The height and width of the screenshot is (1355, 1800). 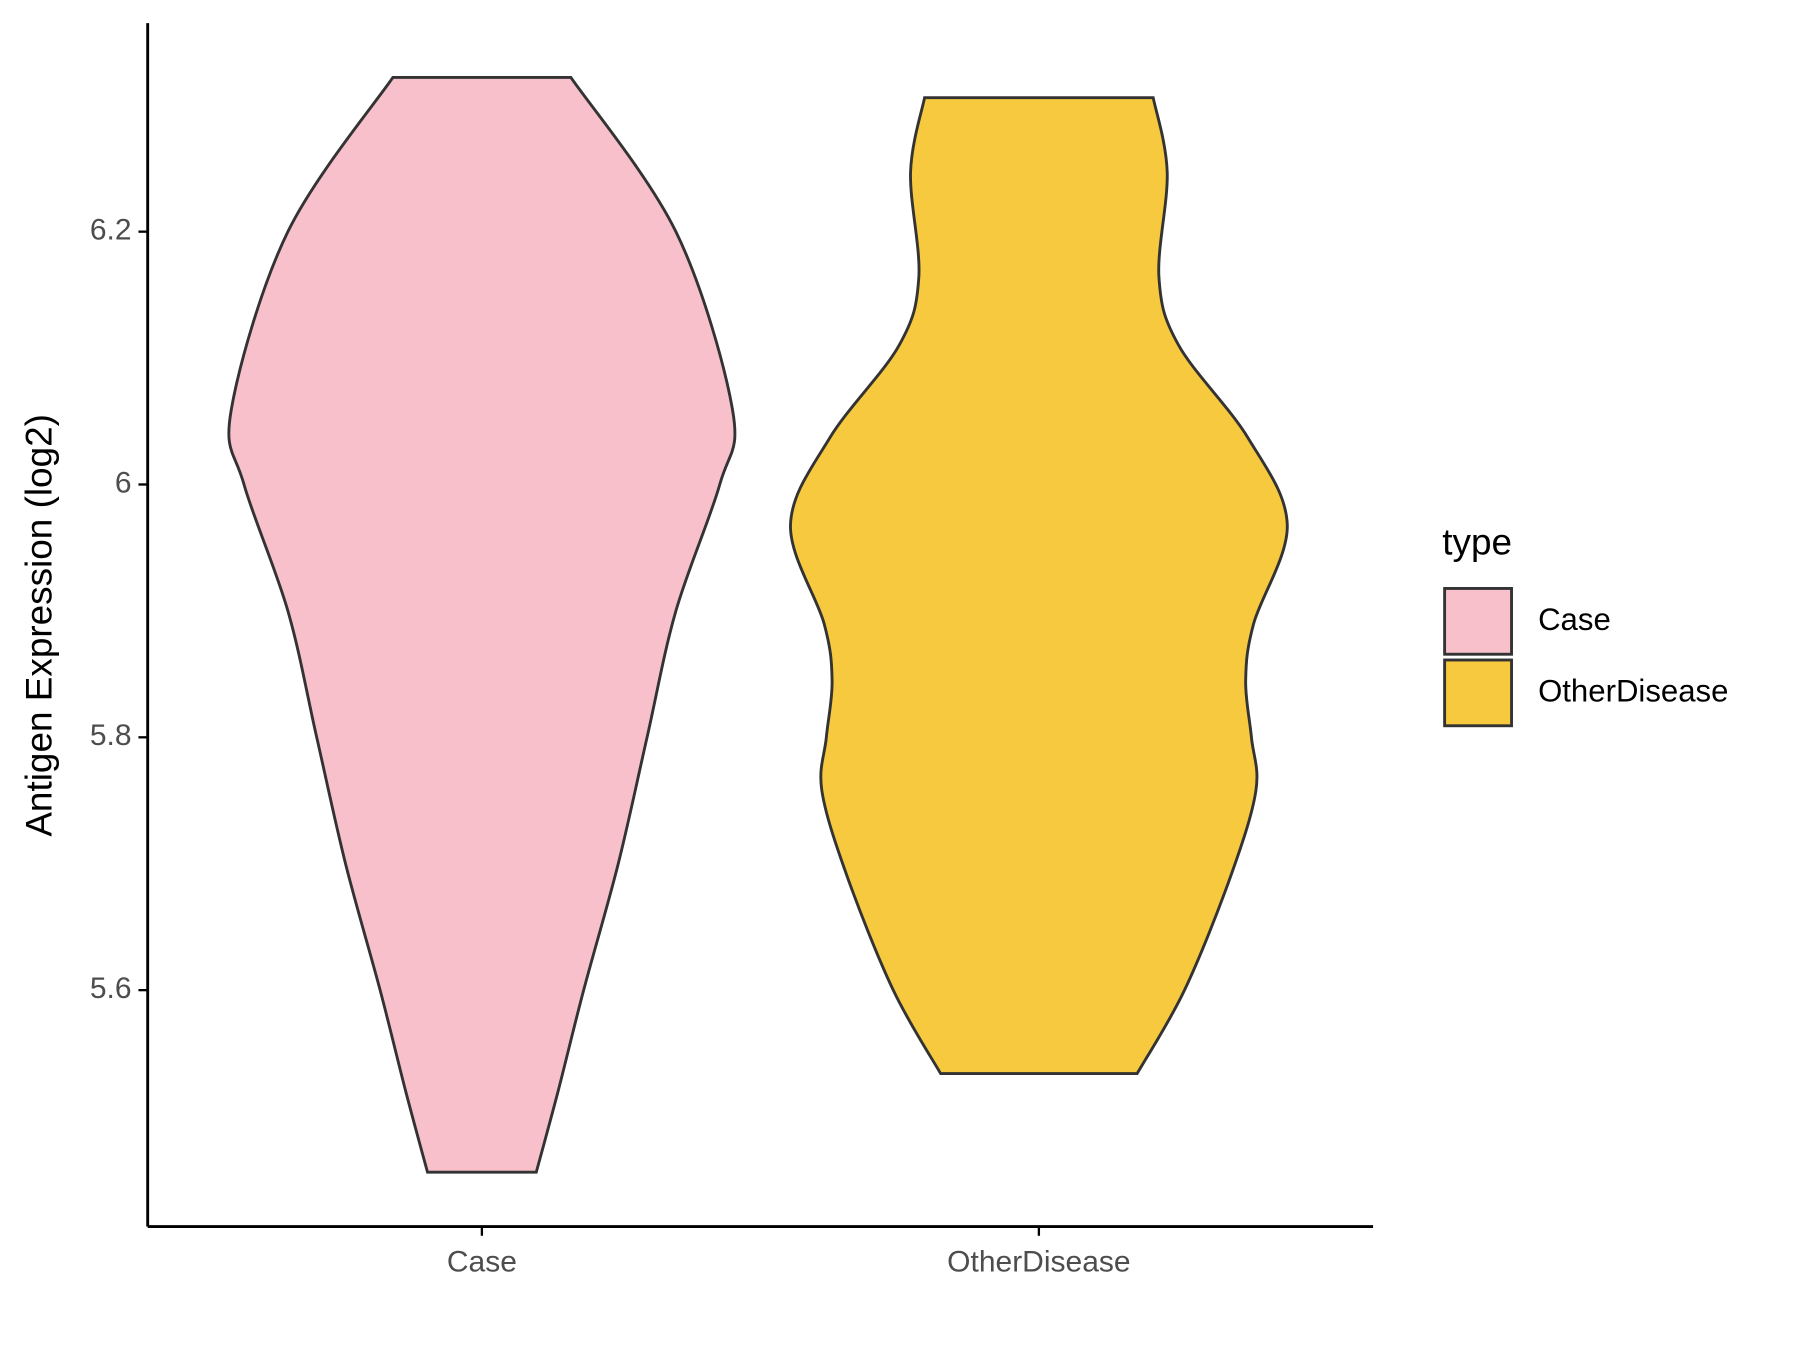 What do you see at coordinates (38, 625) in the screenshot?
I see `y-axis-label: Antigen Expression (log2)` at bounding box center [38, 625].